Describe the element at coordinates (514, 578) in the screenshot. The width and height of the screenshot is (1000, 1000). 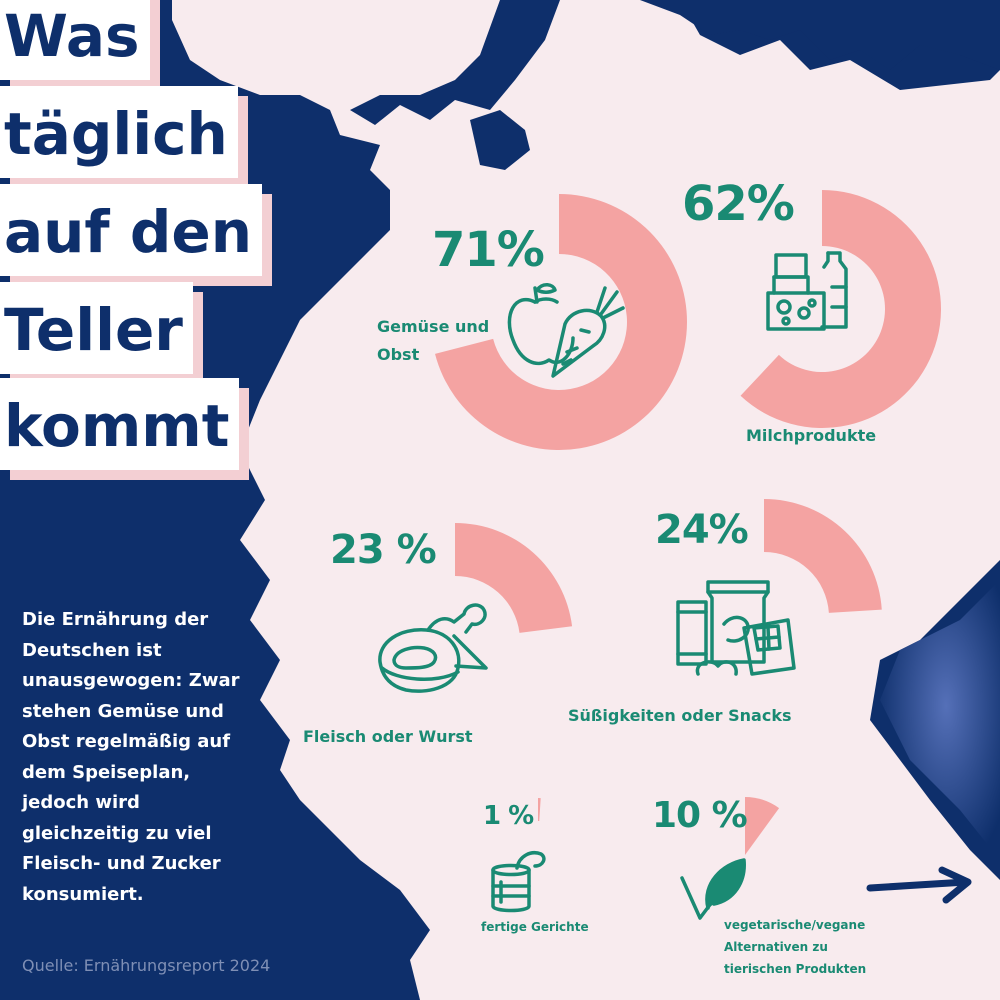
I see `ring-fleisch-wurst` at that location.